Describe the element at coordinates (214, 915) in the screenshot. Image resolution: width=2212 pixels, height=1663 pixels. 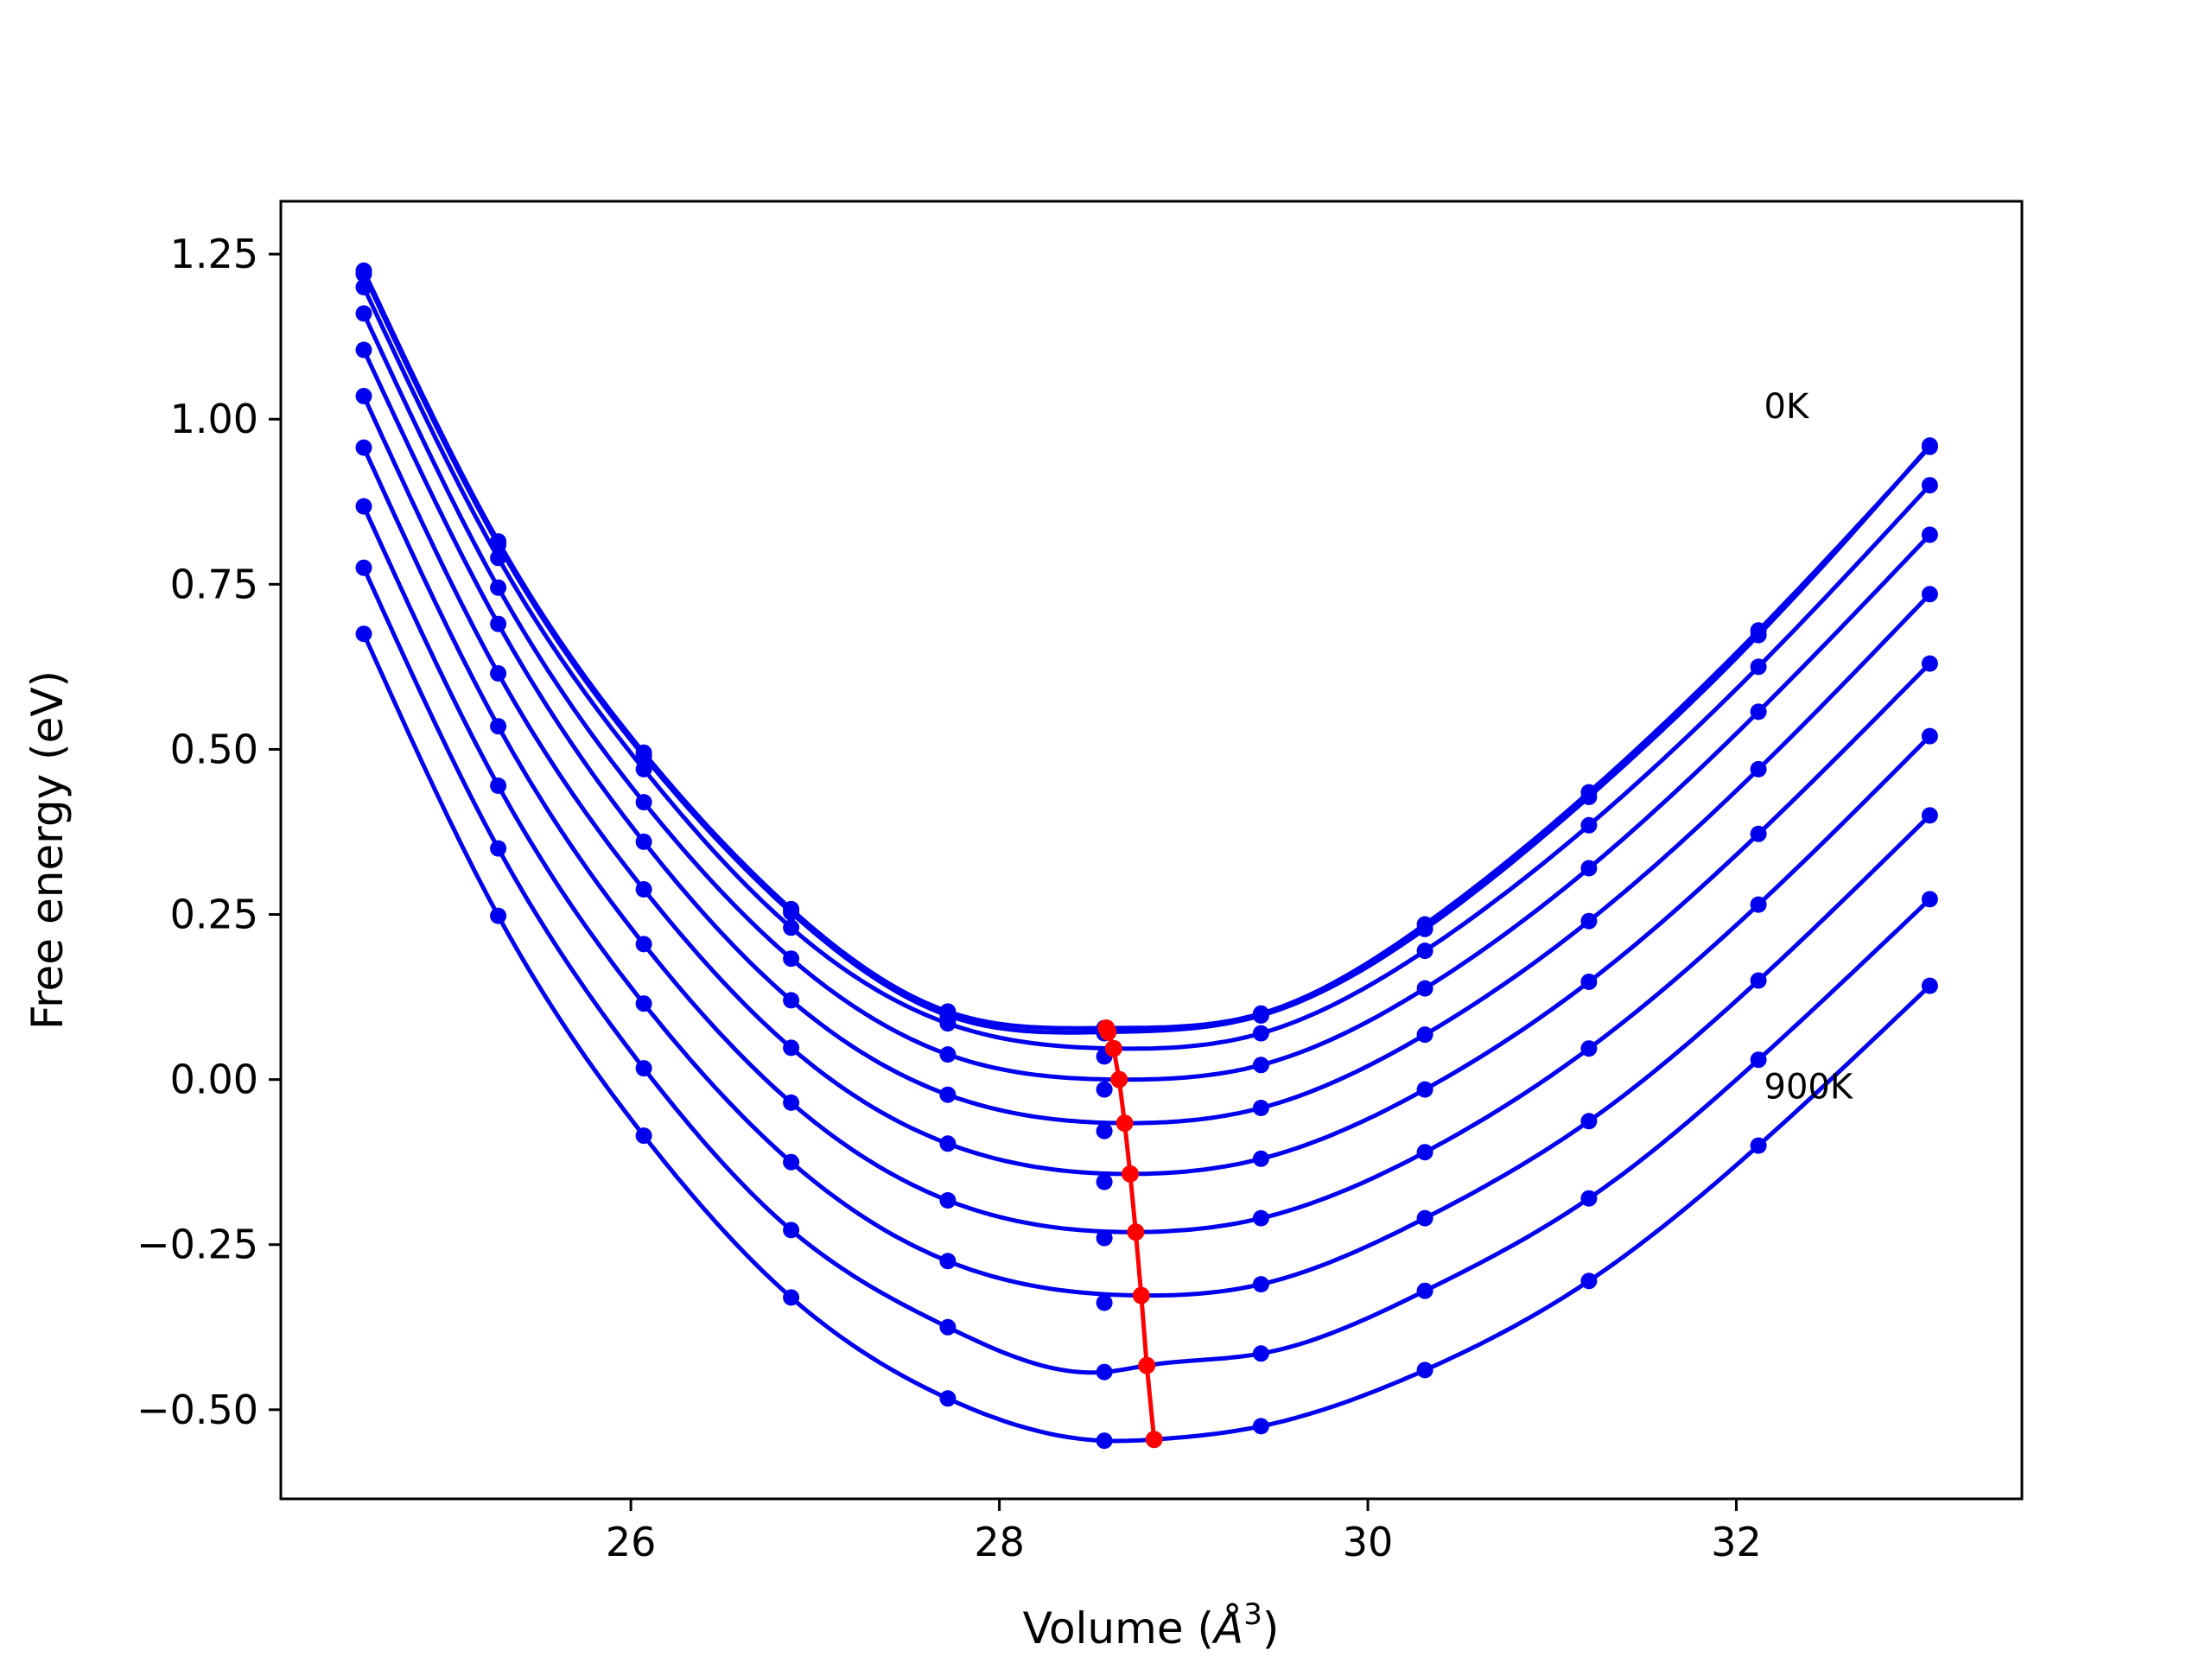
I see `y-tick-label-4: 0.25` at that location.